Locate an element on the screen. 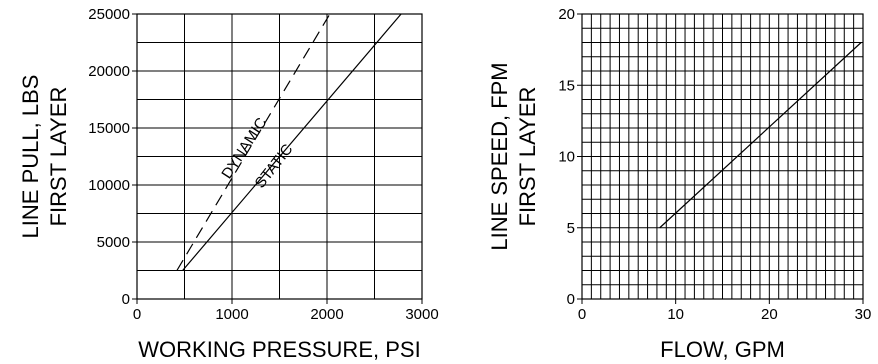 The image size is (878, 364). y-tick-label: 15 is located at coordinates (566, 85).